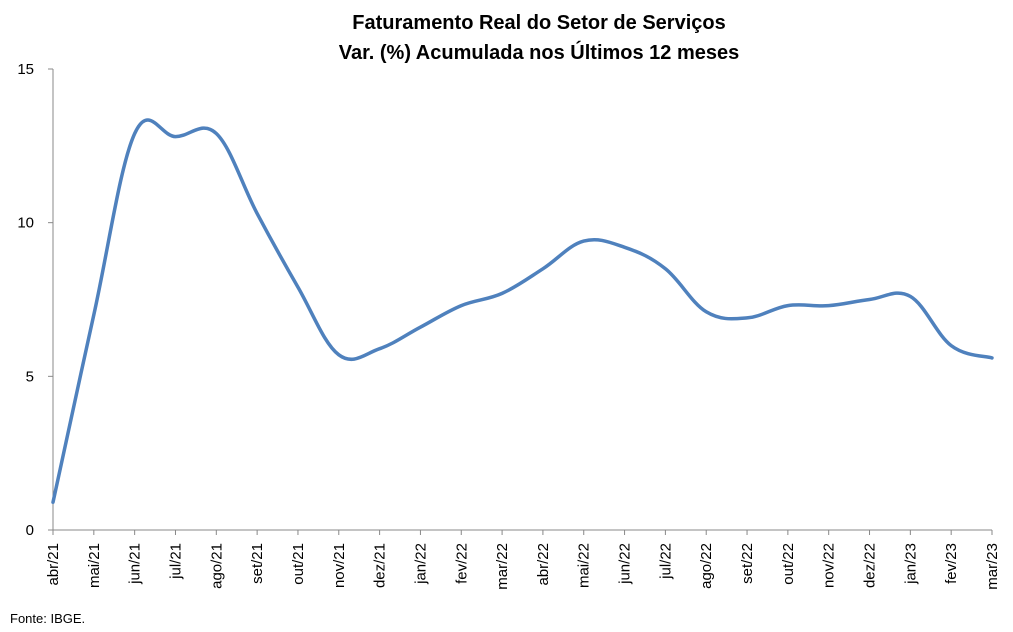 Image resolution: width=1013 pixels, height=632 pixels. I want to click on chart-subtitle: Var. (%) Acumulada nos Últimos 12 meses, so click(539, 52).